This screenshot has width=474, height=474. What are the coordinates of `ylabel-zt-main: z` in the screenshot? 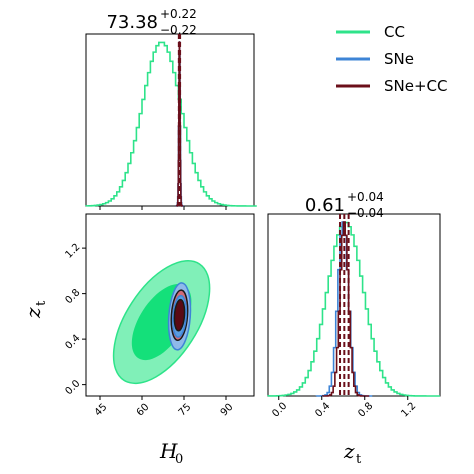 It's located at (33, 313).